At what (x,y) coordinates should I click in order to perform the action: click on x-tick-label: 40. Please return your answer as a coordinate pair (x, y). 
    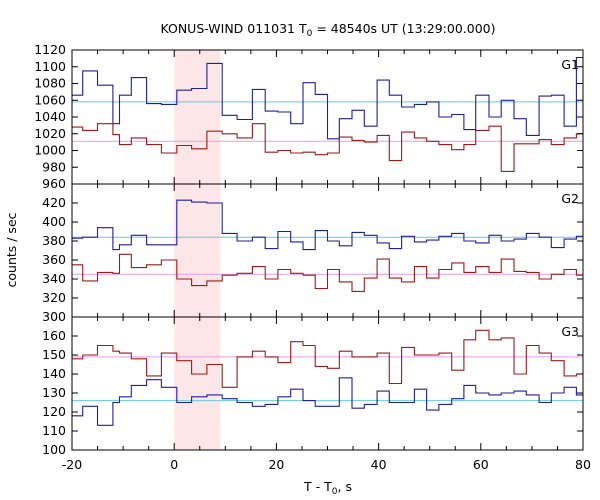
    Looking at the image, I should click on (379, 464).